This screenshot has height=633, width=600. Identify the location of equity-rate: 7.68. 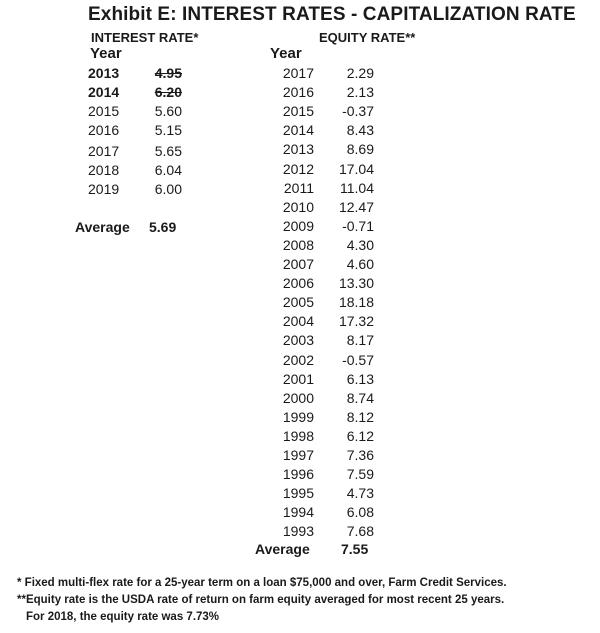
(360, 531).